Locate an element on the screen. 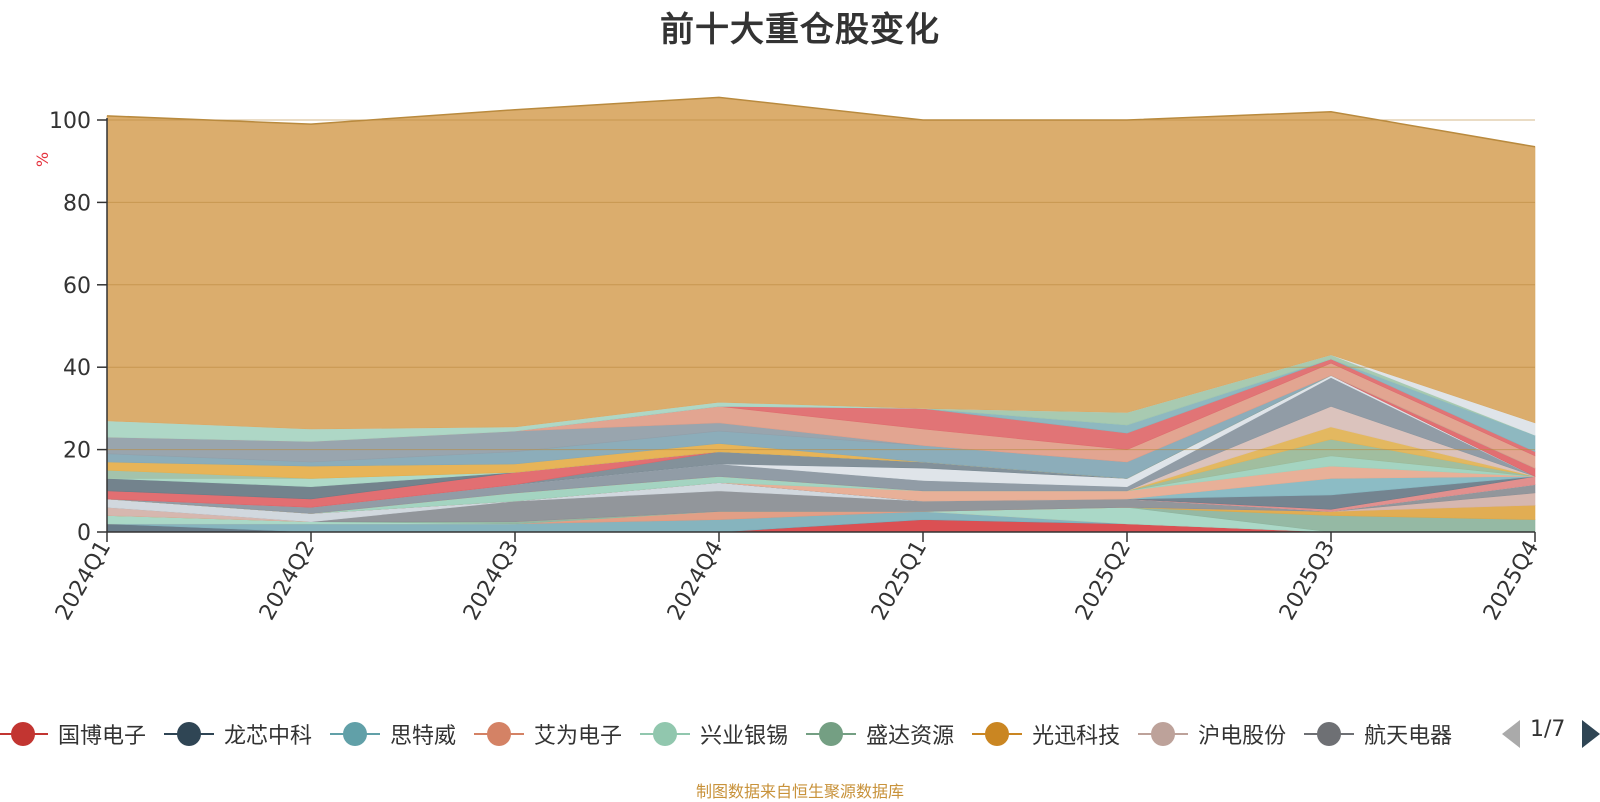  legend-page-indicator: 1/7 is located at coordinates (1548, 729).